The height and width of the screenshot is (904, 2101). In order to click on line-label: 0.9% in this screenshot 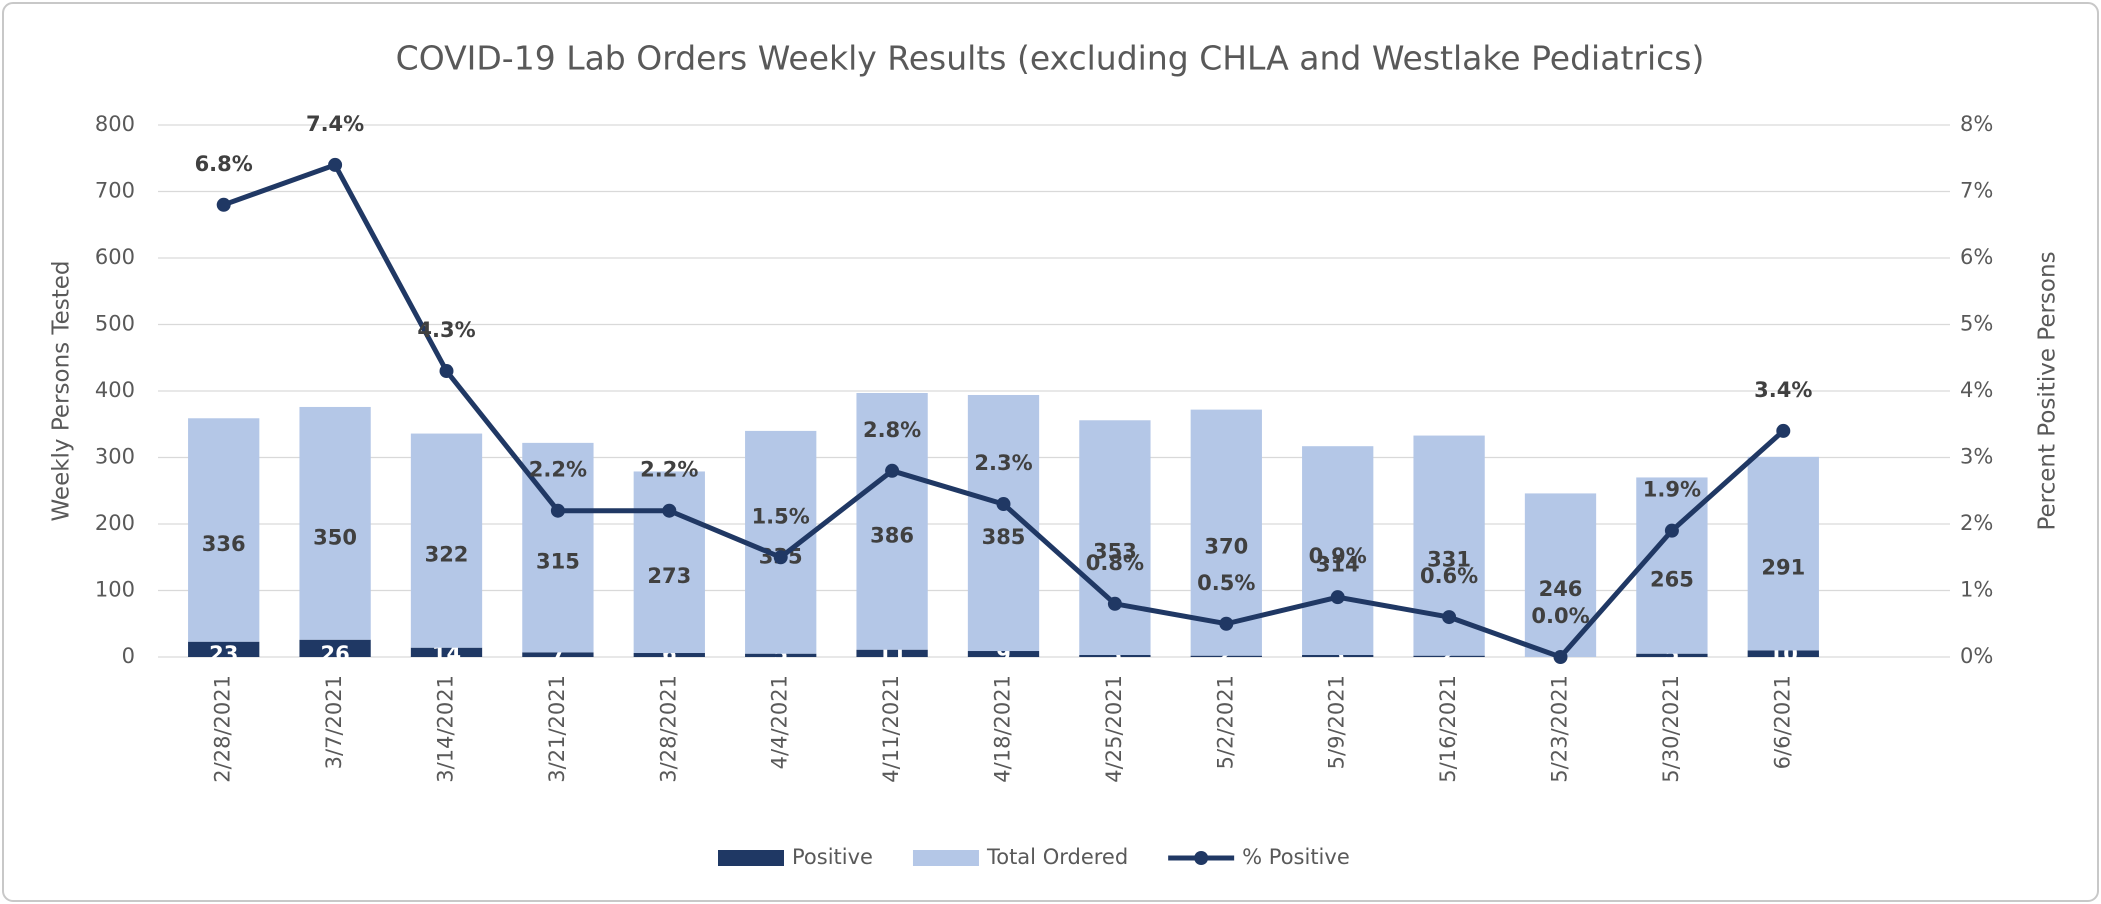, I will do `click(1338, 556)`.